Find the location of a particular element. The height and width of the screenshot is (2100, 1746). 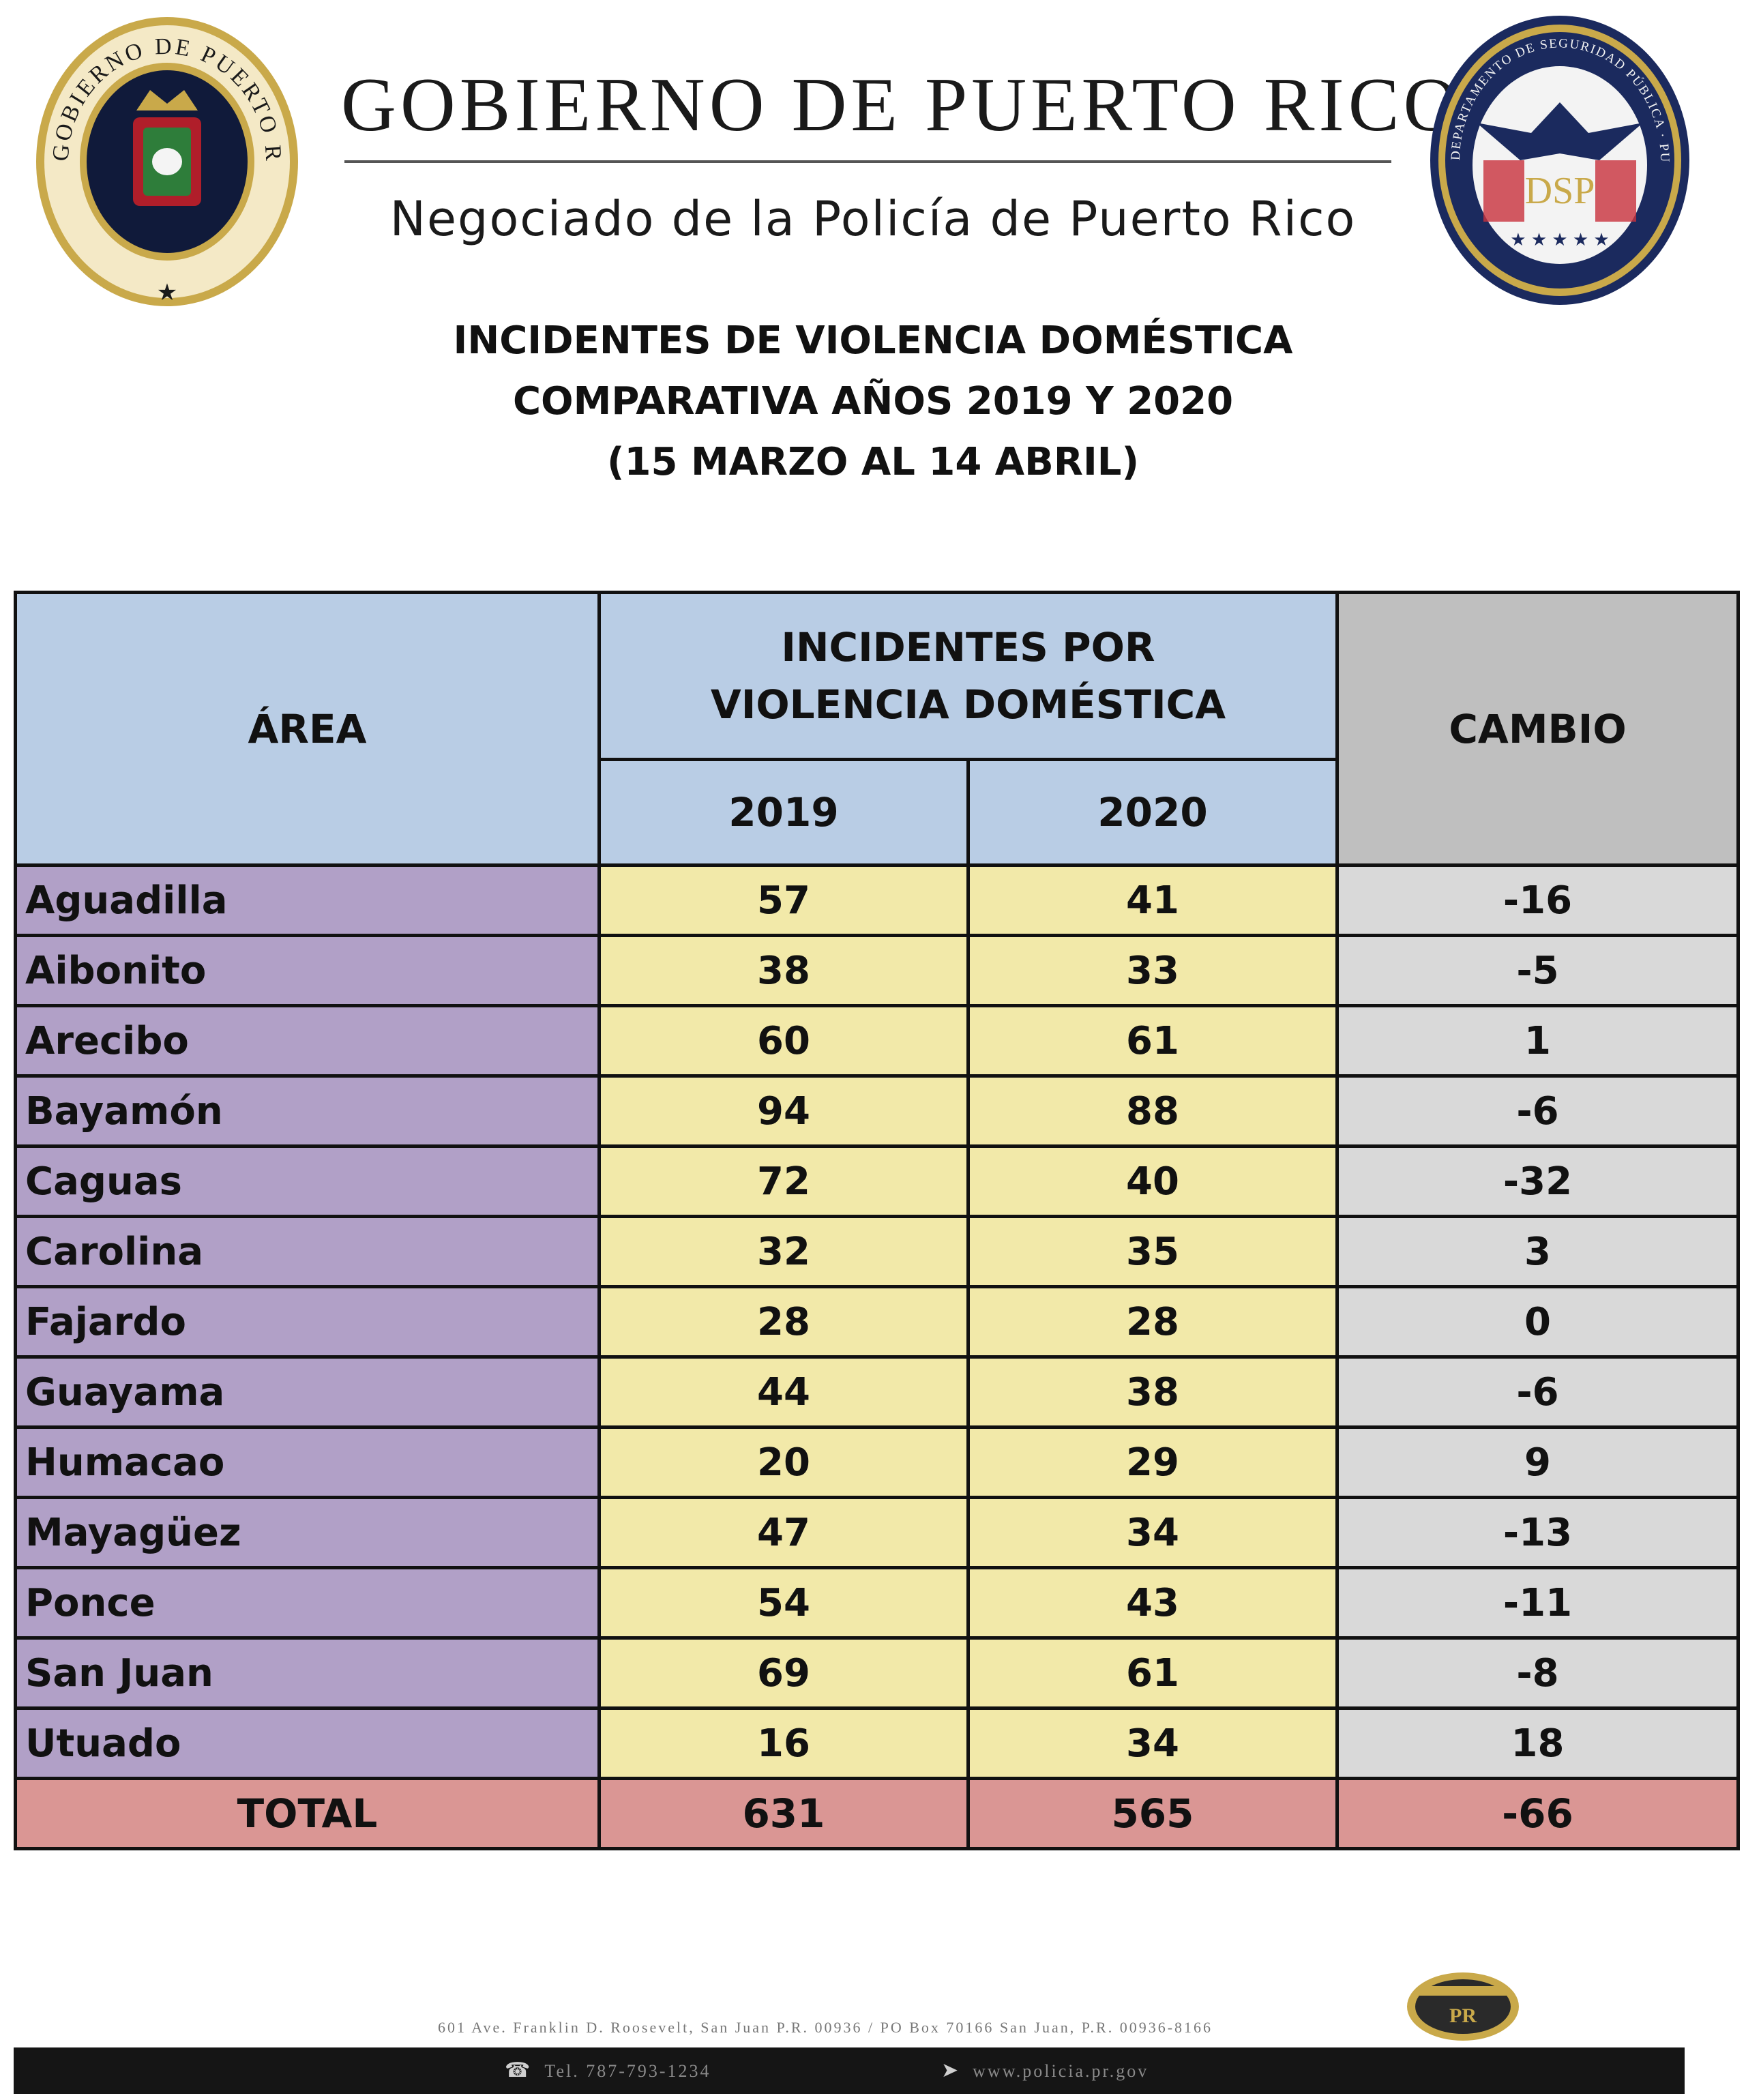

total-2019: 631 is located at coordinates (783, 1813).